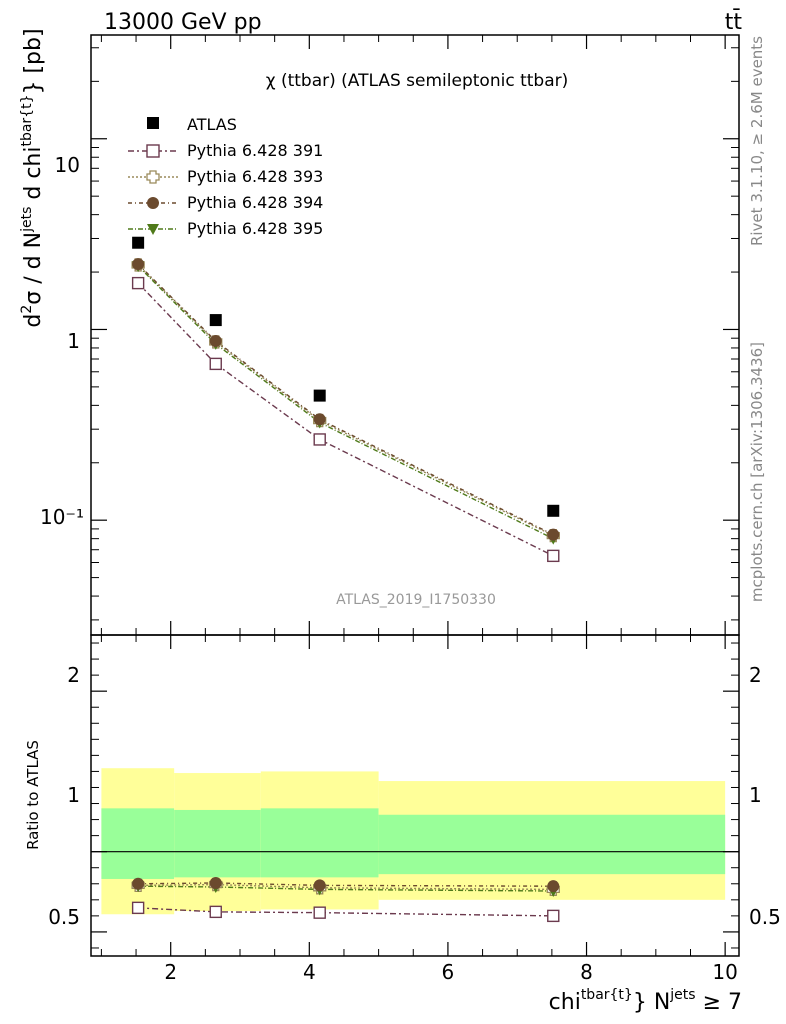 The image size is (786, 1024). Describe the element at coordinates (183, 22) in the screenshot. I see `energy-label: 13000 GeV pp` at that location.